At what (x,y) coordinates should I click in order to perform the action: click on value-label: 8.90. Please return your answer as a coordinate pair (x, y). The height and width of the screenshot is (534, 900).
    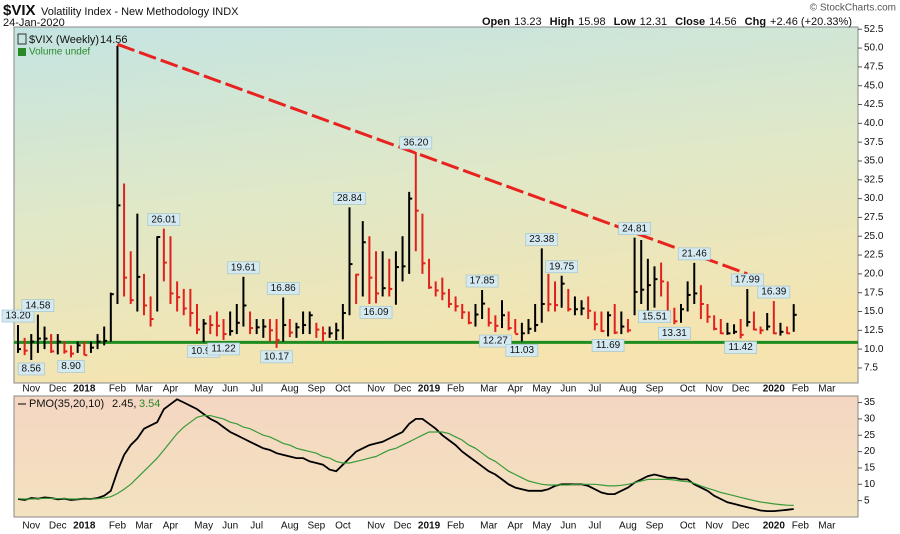
    Looking at the image, I should click on (71, 366).